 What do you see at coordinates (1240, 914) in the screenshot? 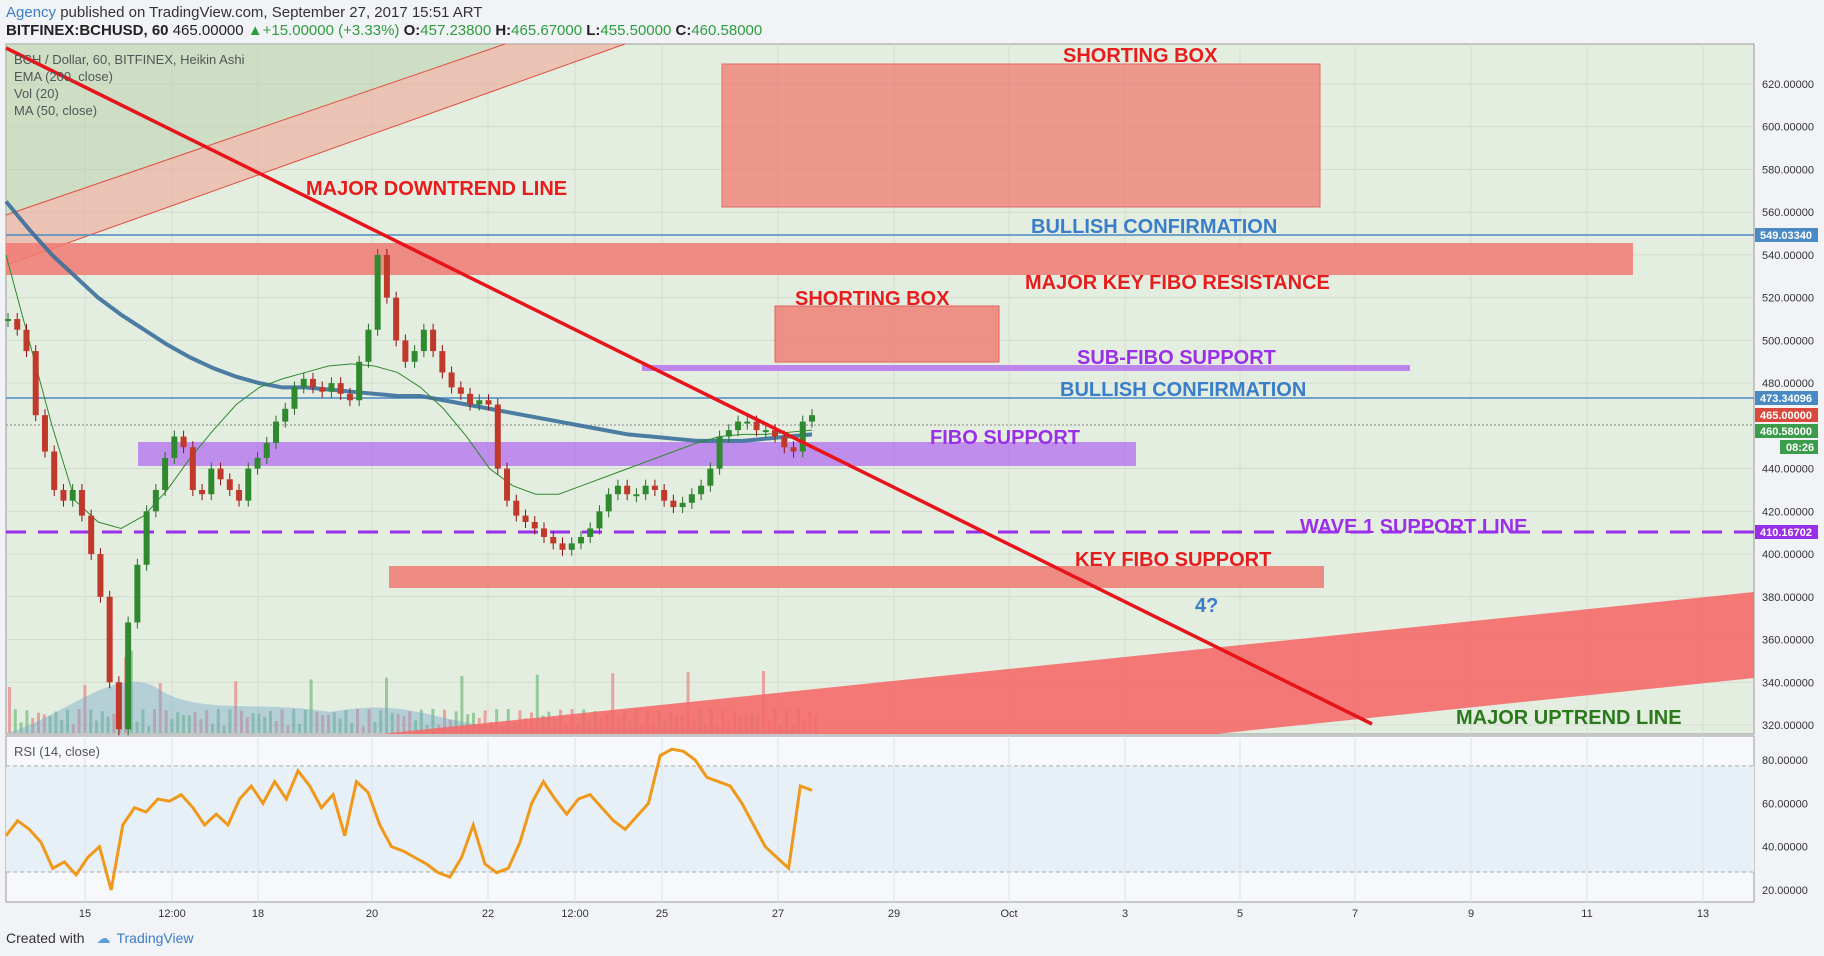
I see `time-tick-label: 5` at bounding box center [1240, 914].